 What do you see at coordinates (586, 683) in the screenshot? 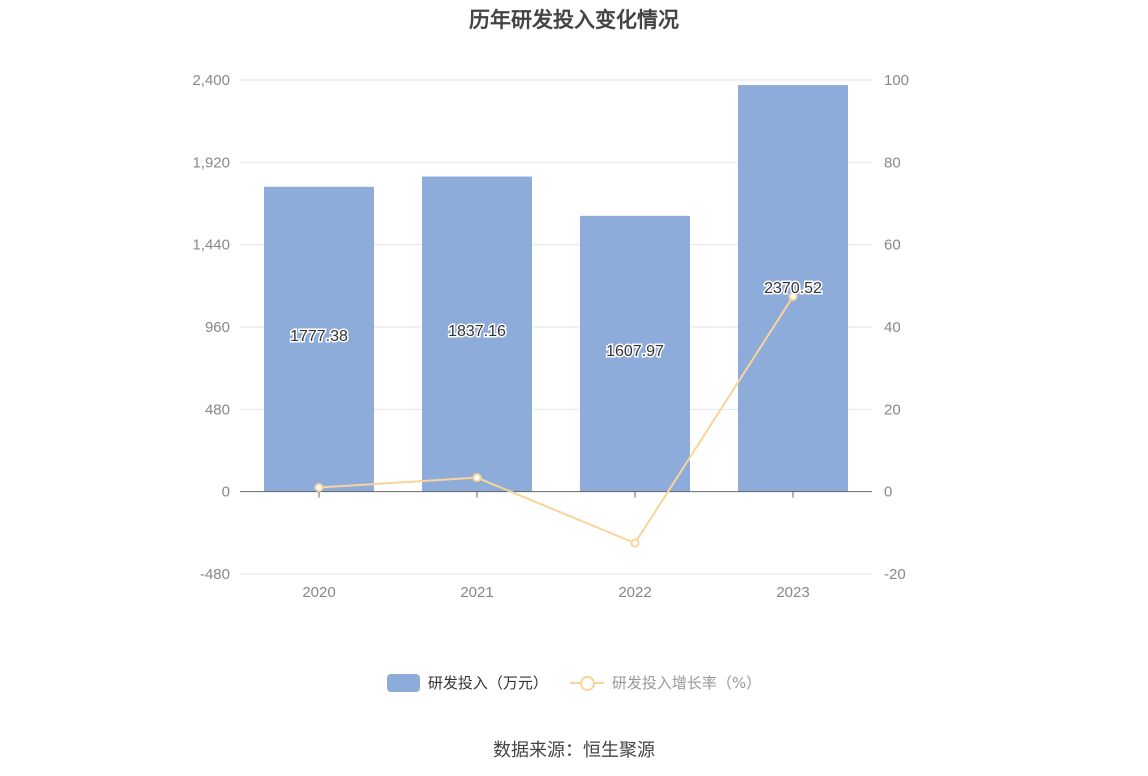
I see `legend-line-swatch` at bounding box center [586, 683].